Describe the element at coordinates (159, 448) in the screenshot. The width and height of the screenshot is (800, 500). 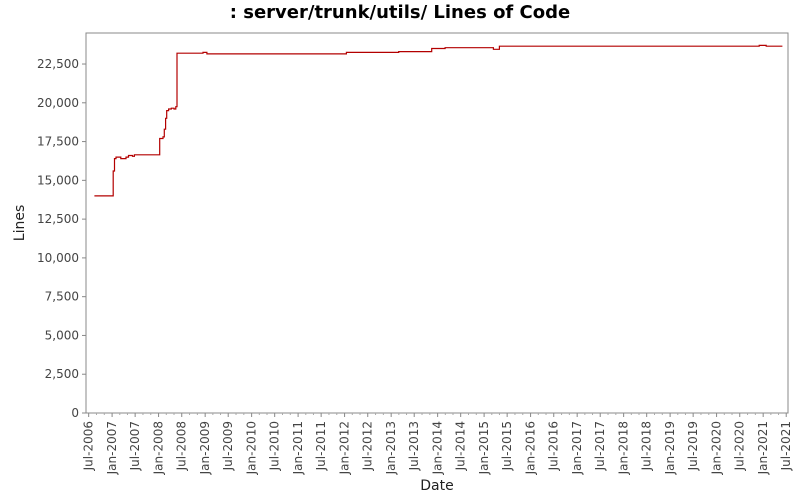
I see `x-tick-label: Jan-2008` at that location.